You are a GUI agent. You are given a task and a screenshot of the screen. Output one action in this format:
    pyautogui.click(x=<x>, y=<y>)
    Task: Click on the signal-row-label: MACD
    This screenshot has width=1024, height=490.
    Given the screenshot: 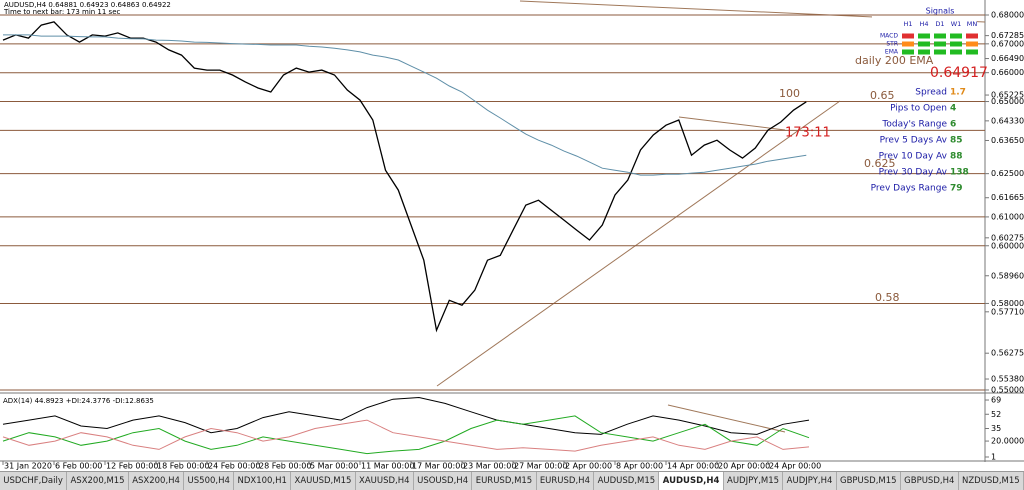 What is the action you would take?
    pyautogui.click(x=889, y=36)
    